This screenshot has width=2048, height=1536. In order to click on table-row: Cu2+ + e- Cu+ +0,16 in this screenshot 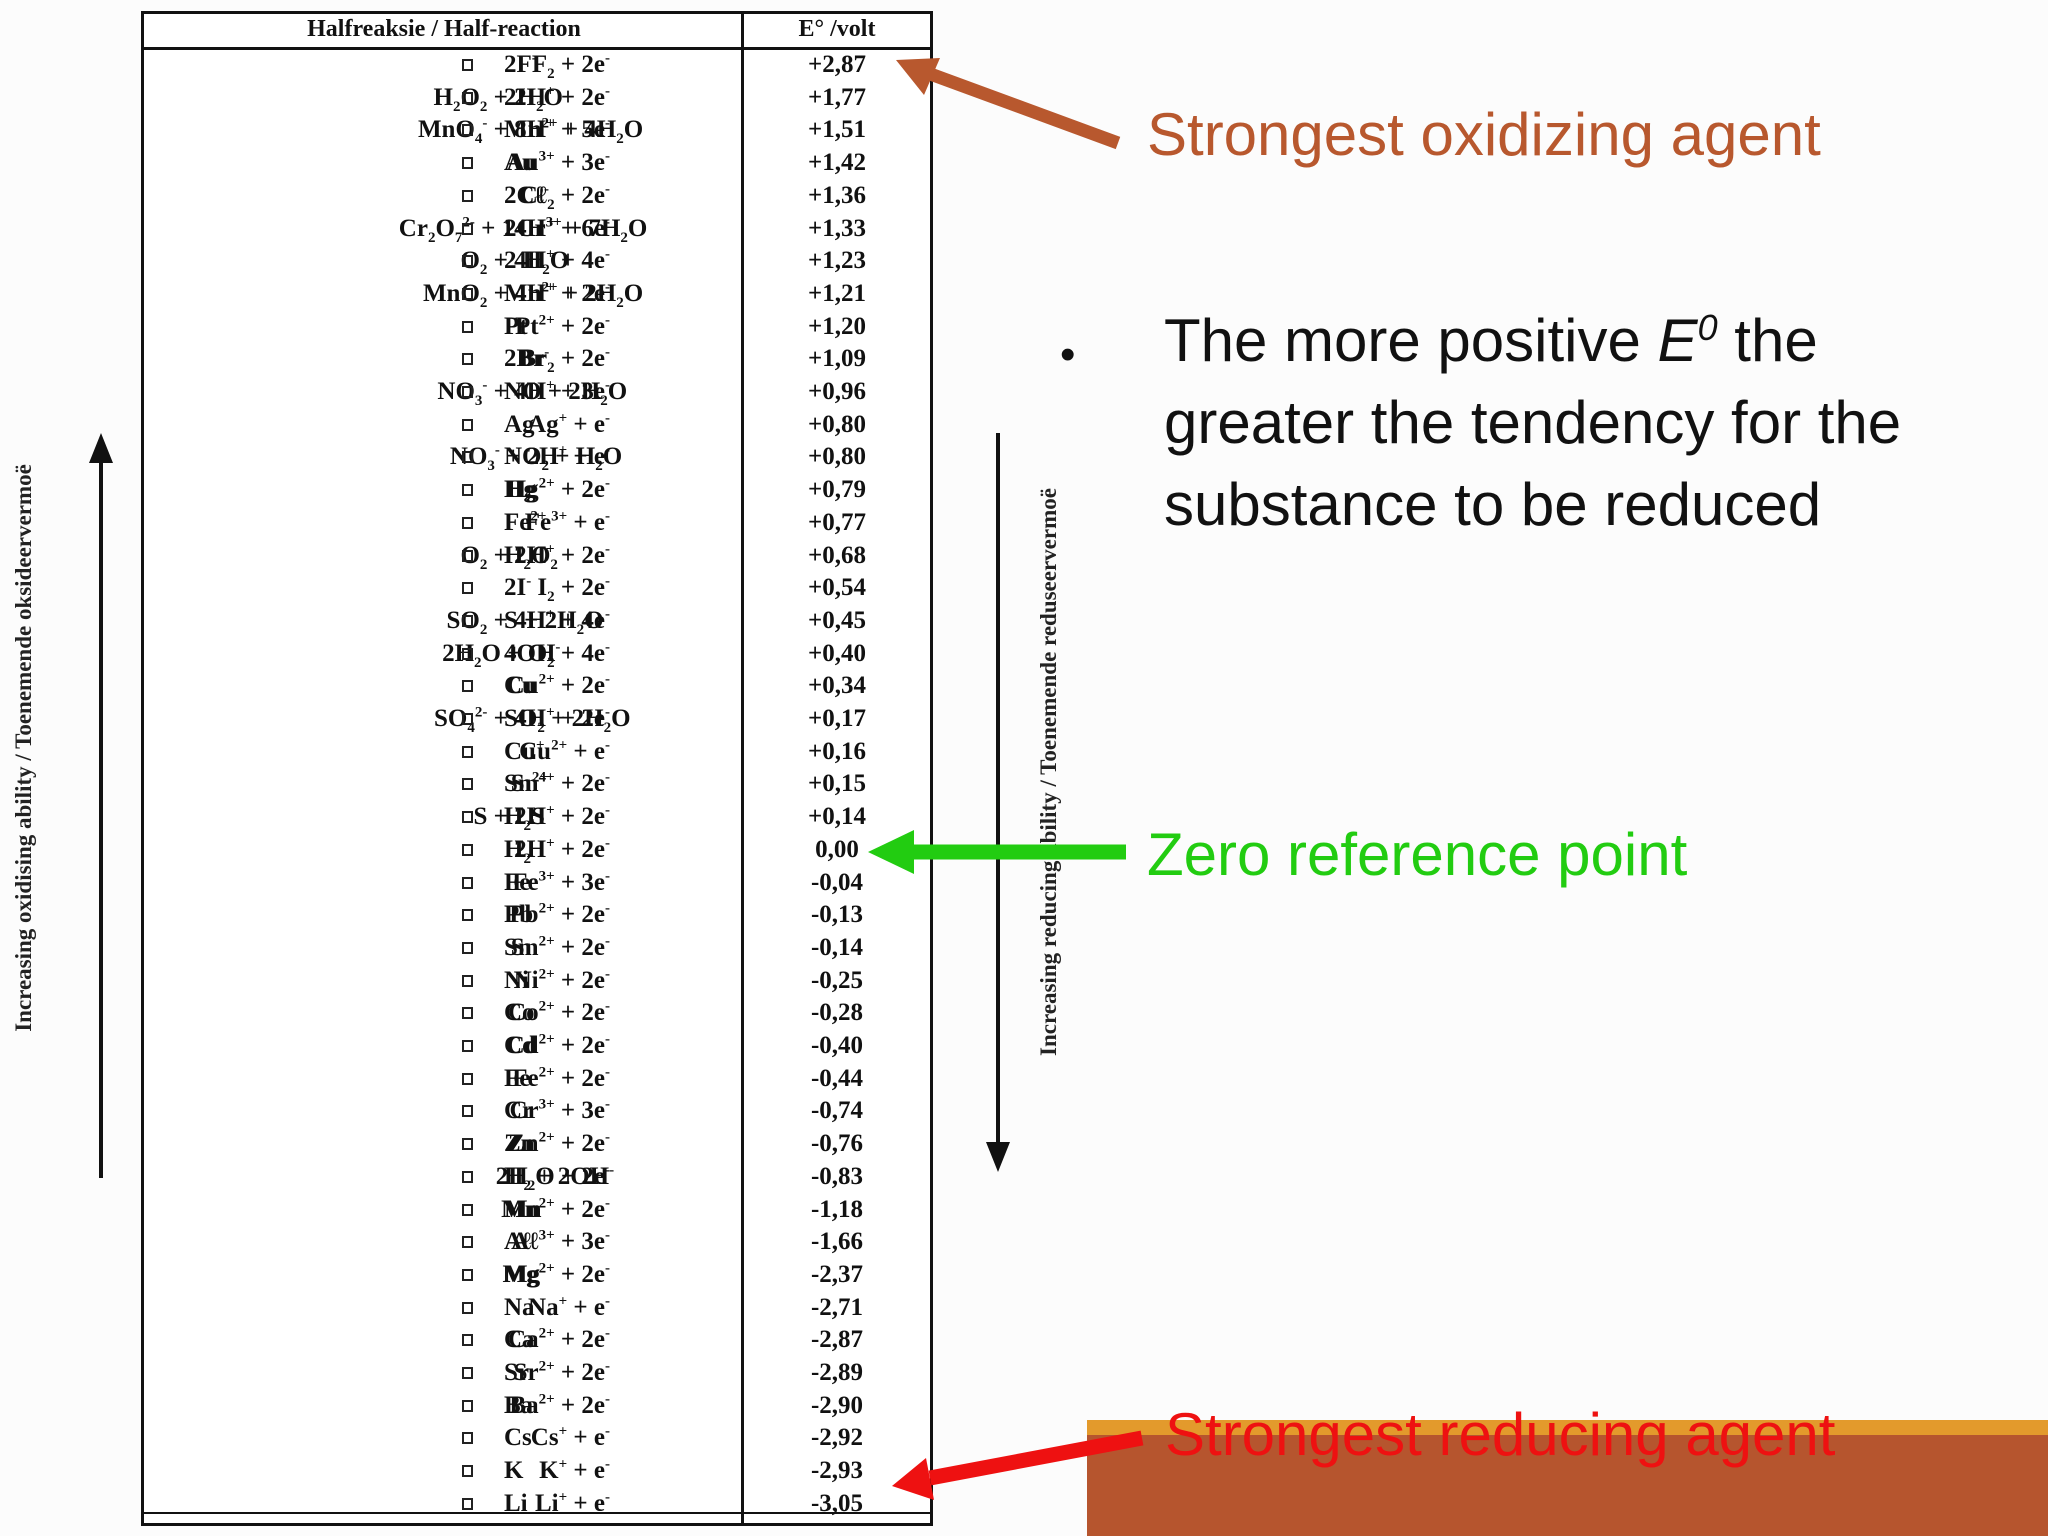, I will do `click(537, 752)`.